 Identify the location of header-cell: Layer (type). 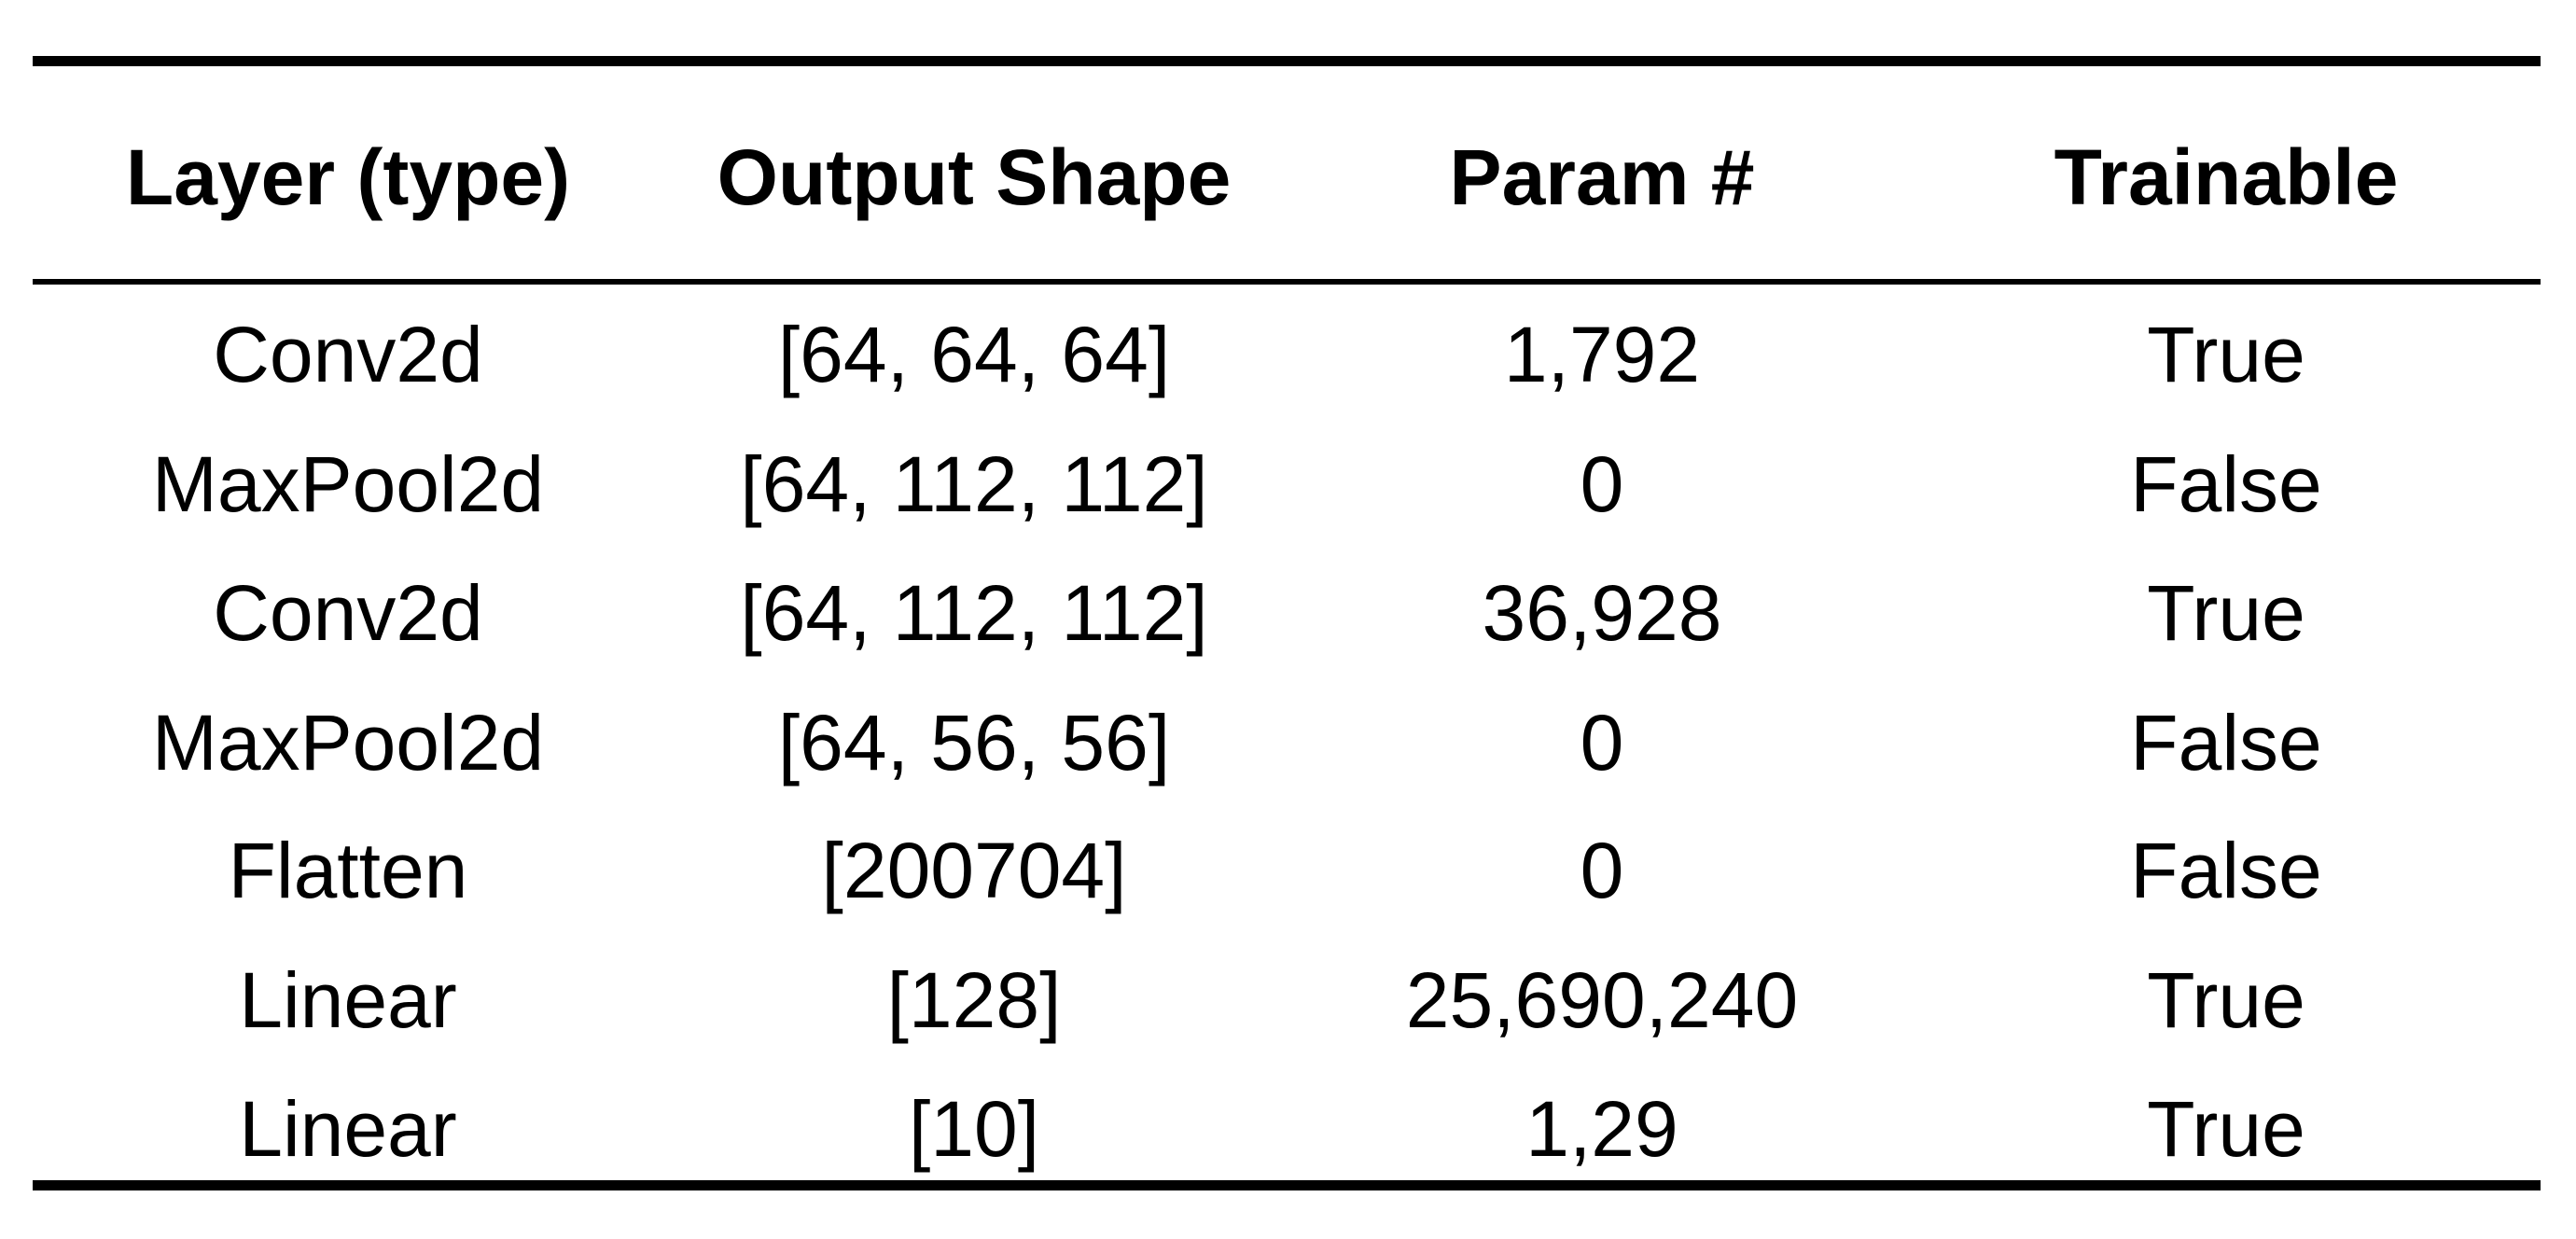
(348, 177).